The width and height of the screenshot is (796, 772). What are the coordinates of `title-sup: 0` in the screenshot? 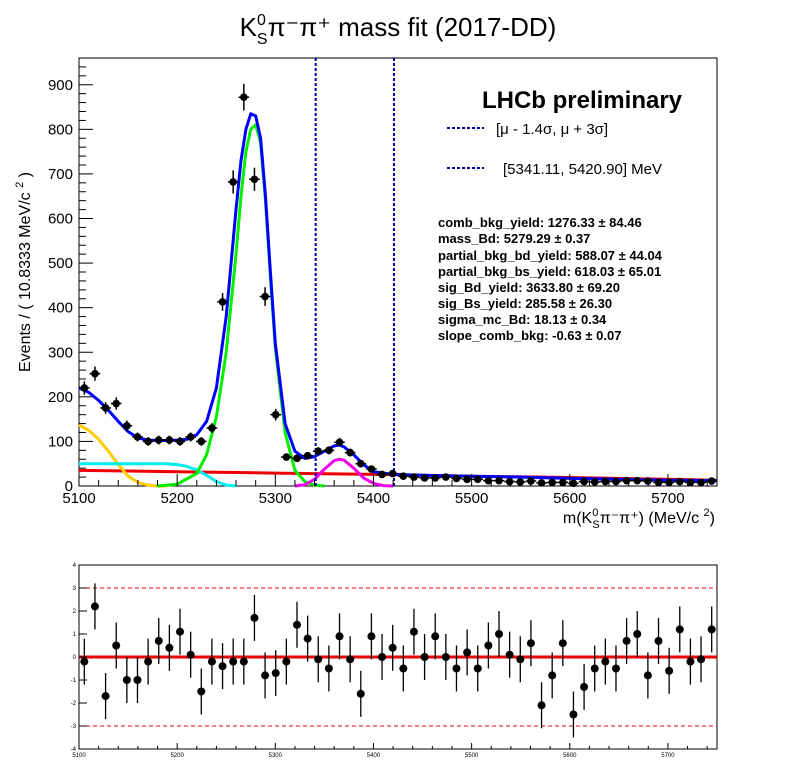 It's located at (261, 20).